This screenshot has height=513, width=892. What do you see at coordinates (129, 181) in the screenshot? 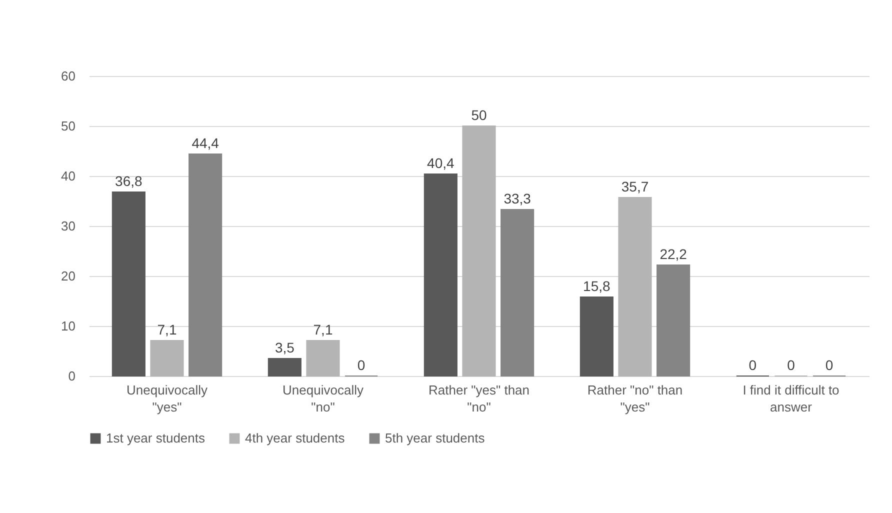
I see `data-label: 36,8` at bounding box center [129, 181].